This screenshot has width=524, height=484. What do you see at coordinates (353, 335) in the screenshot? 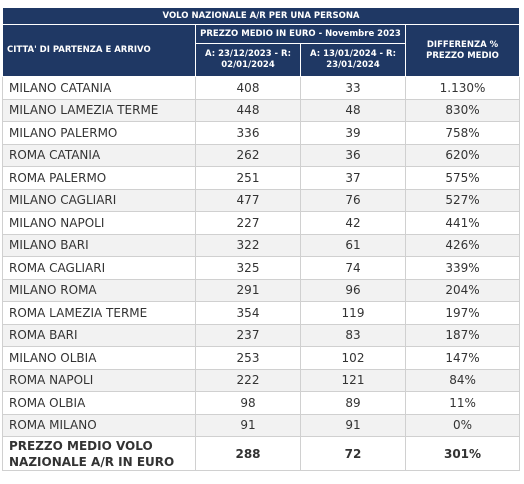
I see `price-period-2-cell: 83` at bounding box center [353, 335].